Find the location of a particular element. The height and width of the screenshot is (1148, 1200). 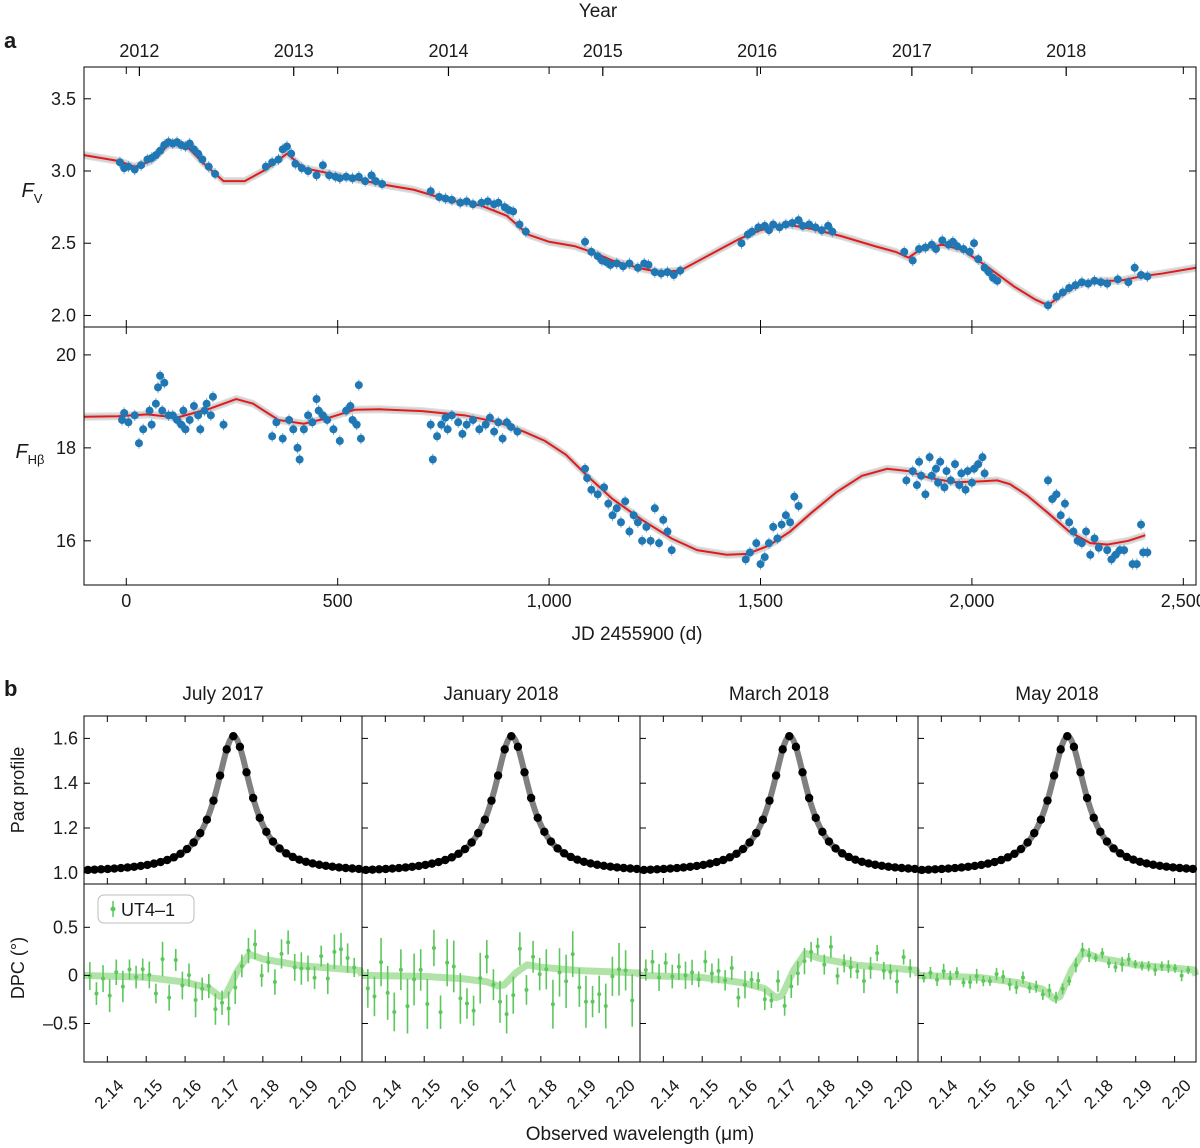

wavelength-tick-label: 2.20 is located at coordinates (342, 1094).